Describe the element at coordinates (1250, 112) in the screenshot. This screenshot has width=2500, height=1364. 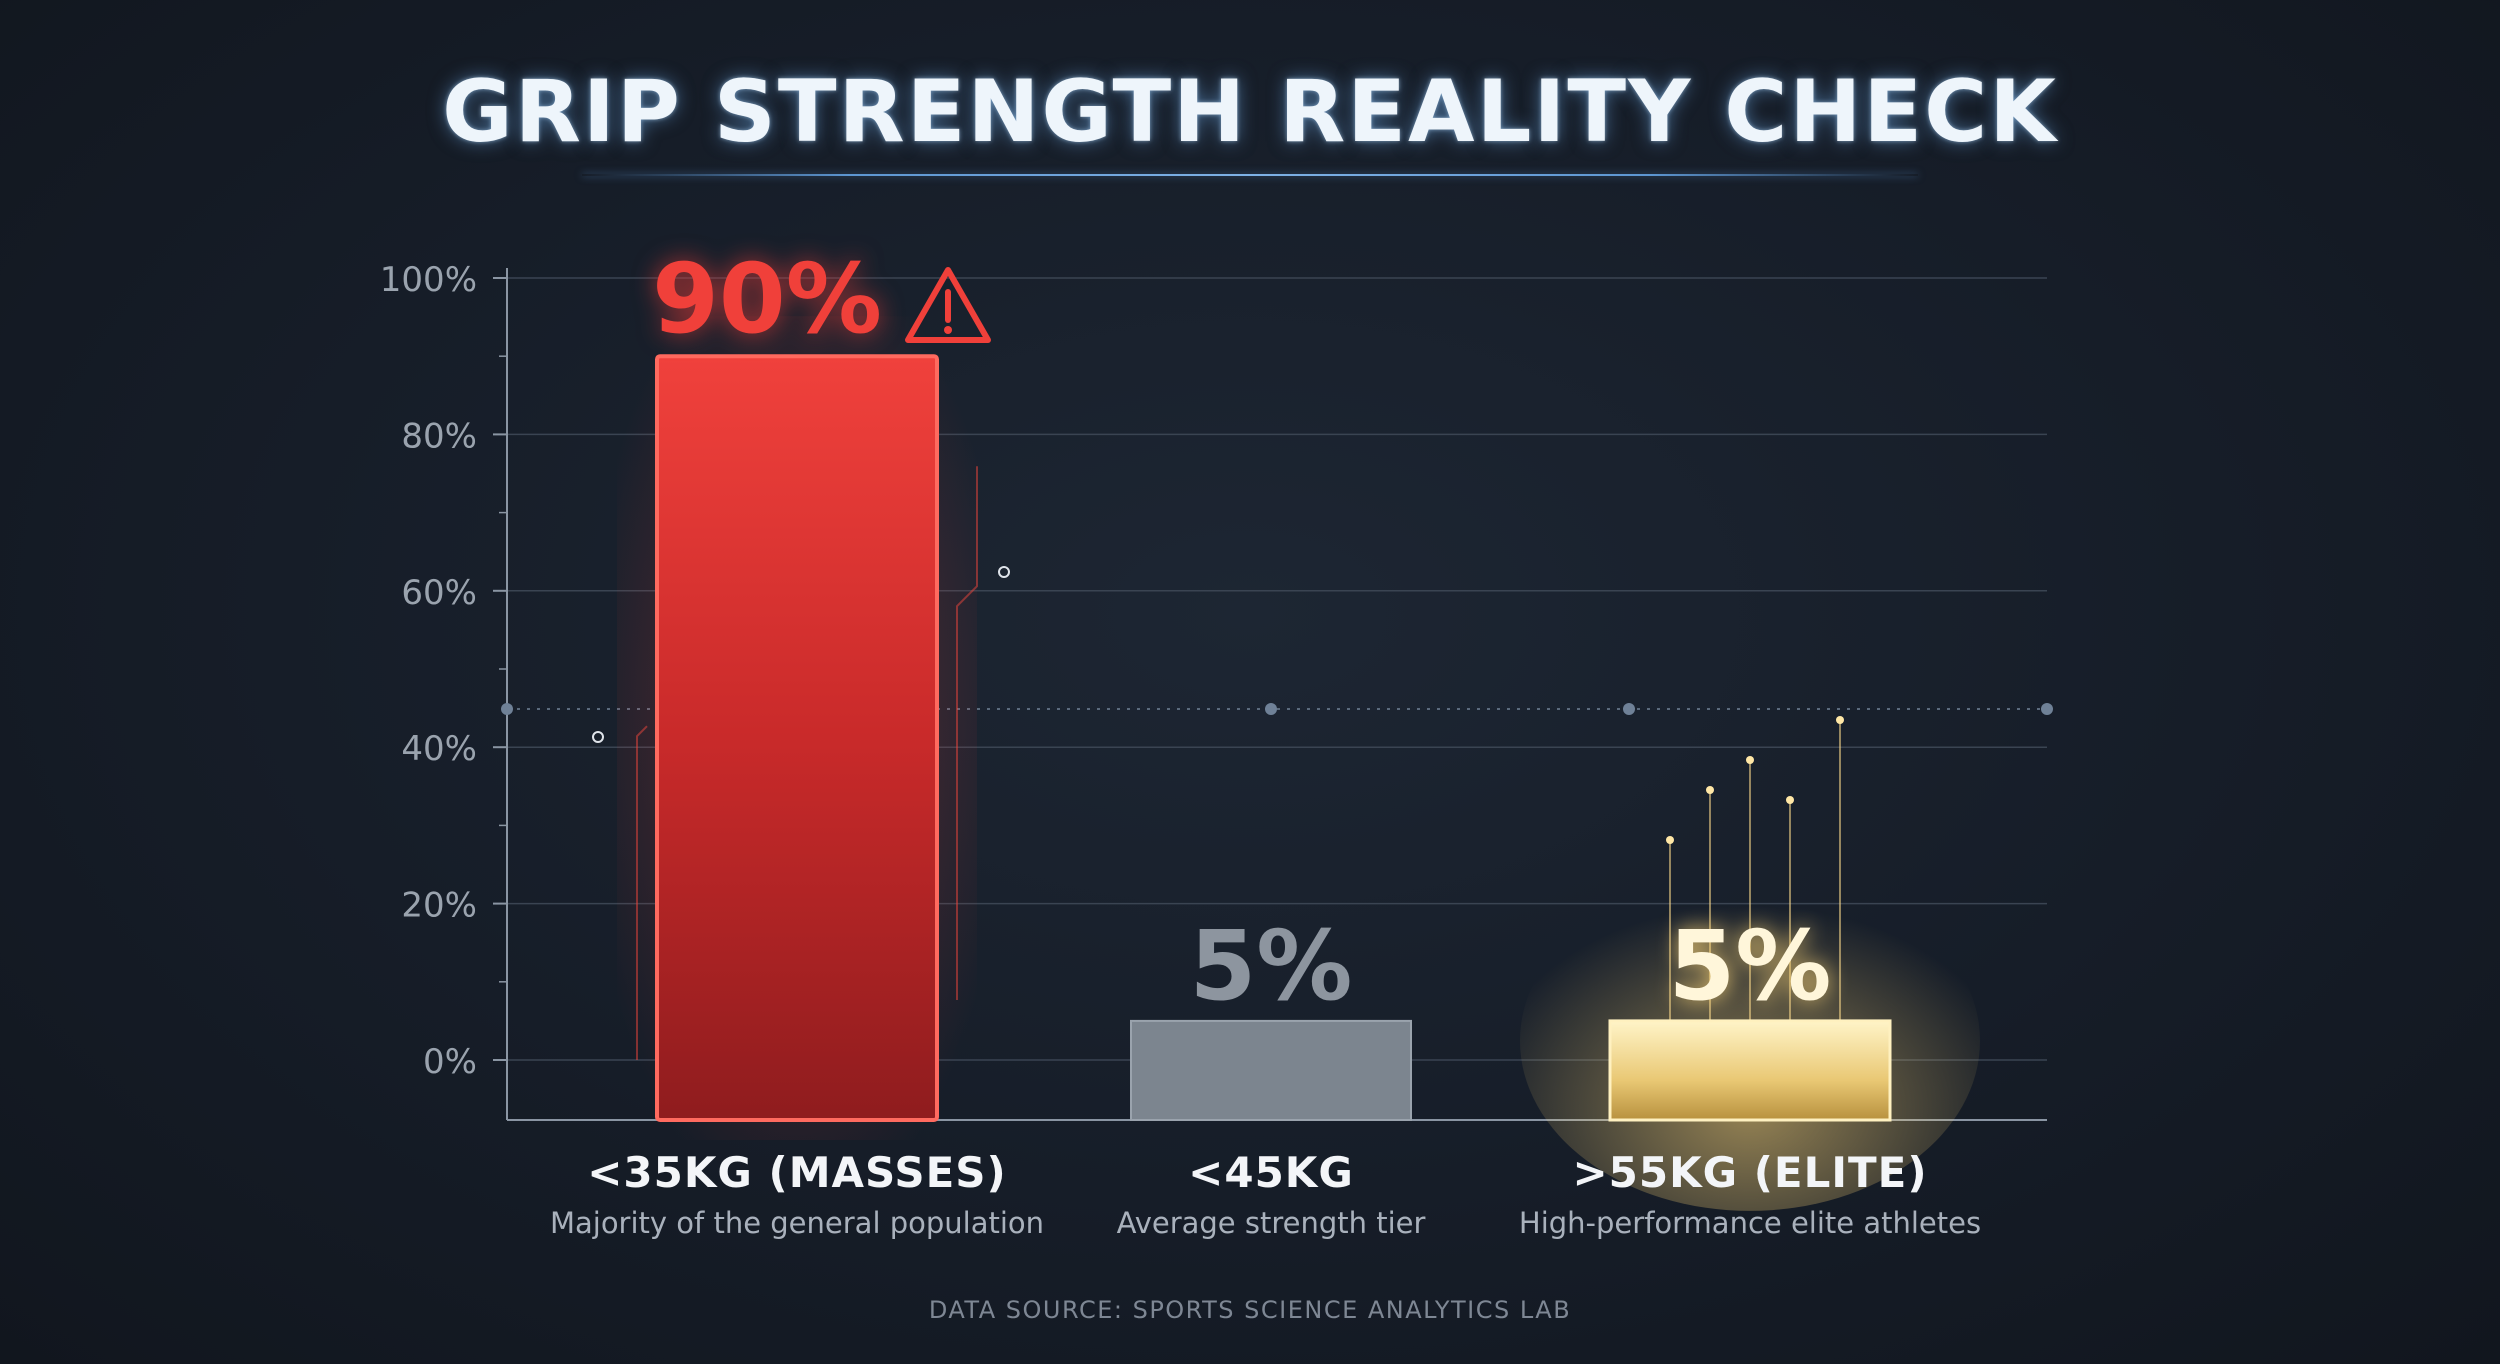
I see `chart-title: GRIP STRENGTH REALITY CHECK` at that location.